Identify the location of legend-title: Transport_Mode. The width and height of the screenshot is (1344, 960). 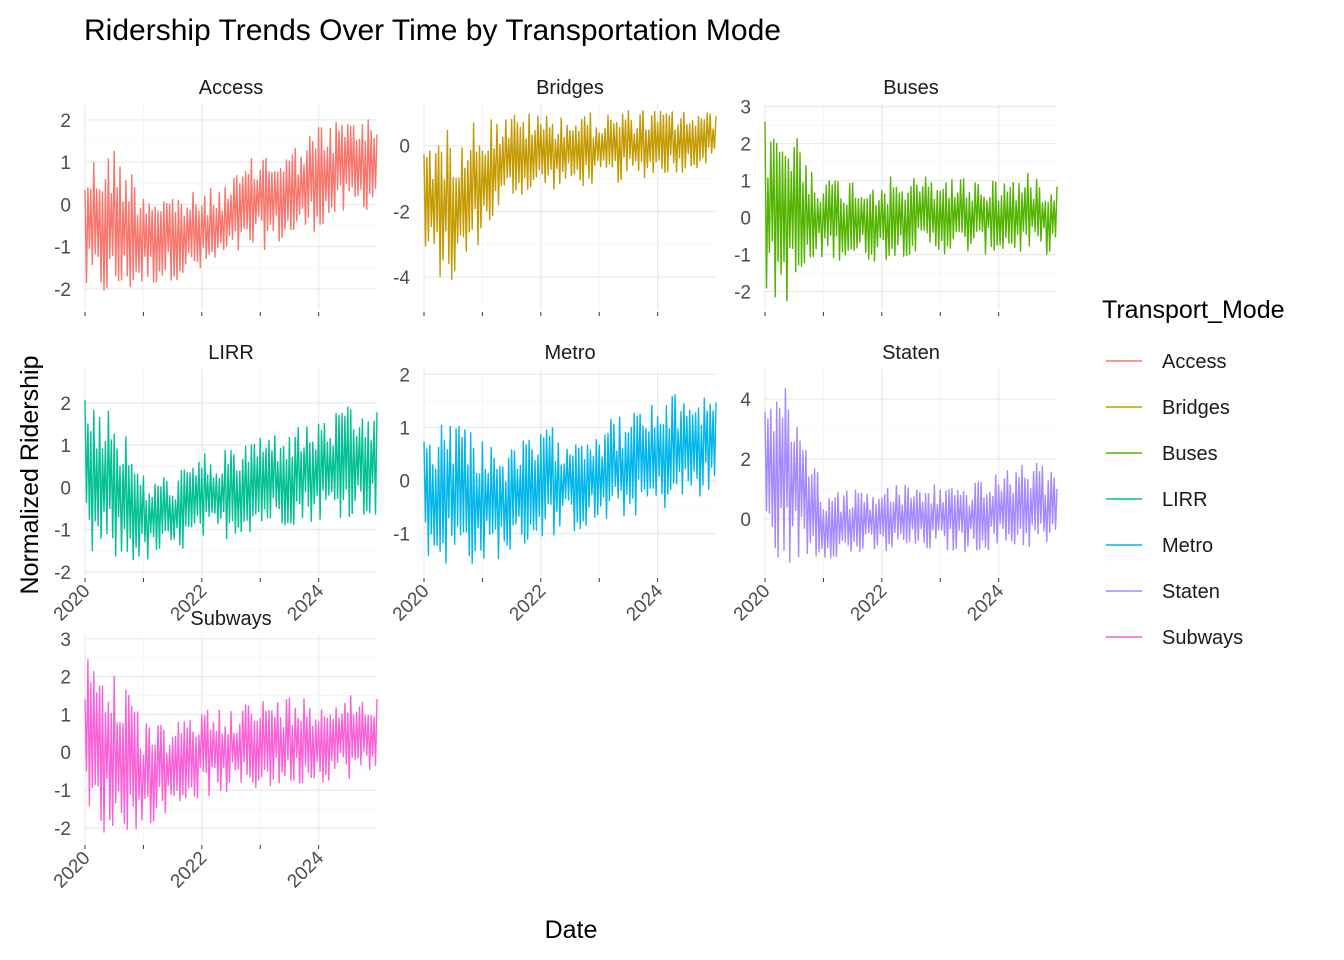
(1193, 310).